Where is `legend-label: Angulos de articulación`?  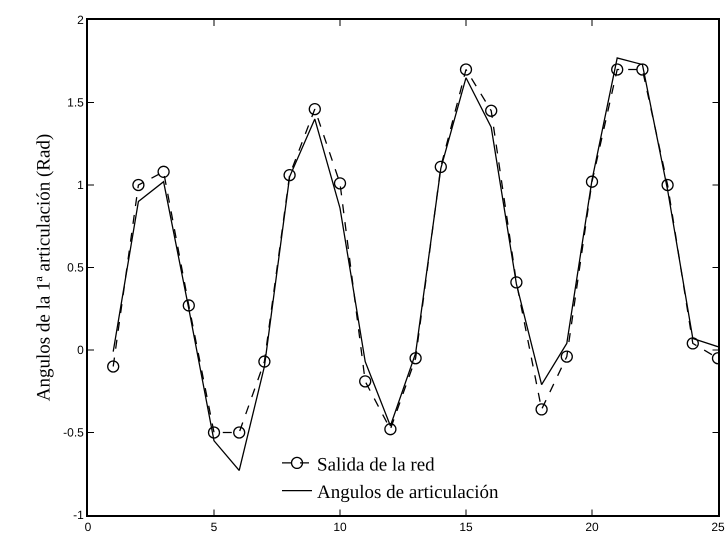 legend-label: Angulos de articulación is located at coordinates (408, 493).